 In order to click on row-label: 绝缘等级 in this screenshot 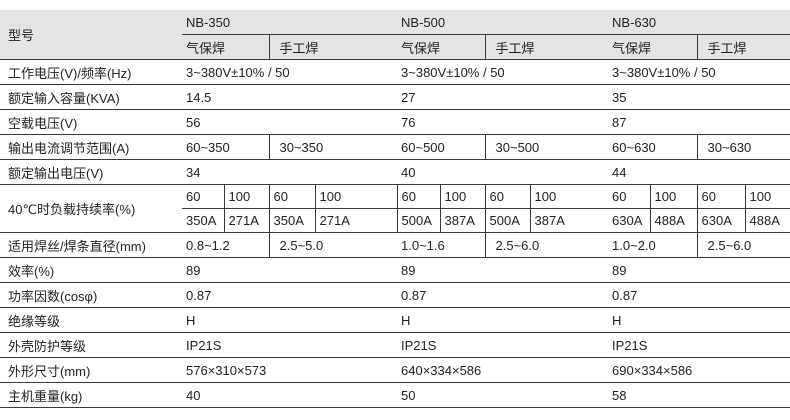, I will do `click(91, 320)`.